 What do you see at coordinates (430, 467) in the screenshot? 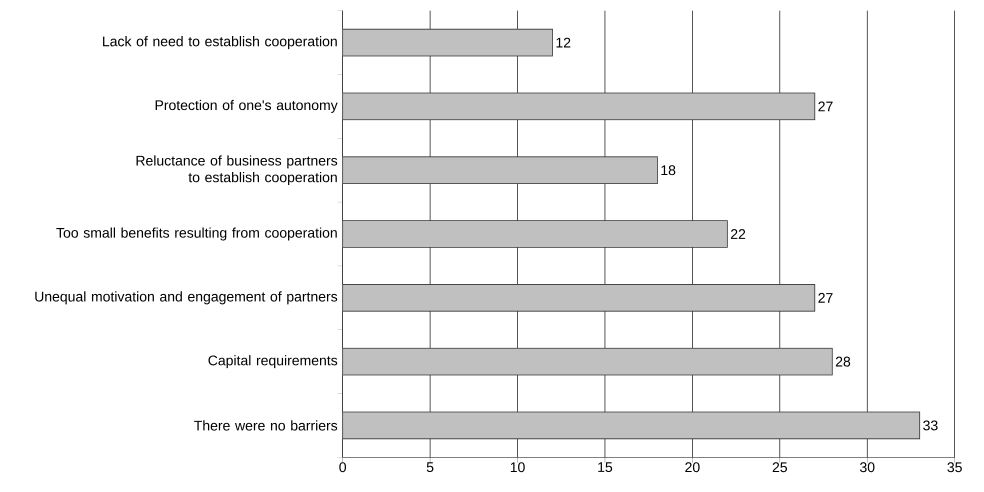
I see `x-tick-label: 5` at bounding box center [430, 467].